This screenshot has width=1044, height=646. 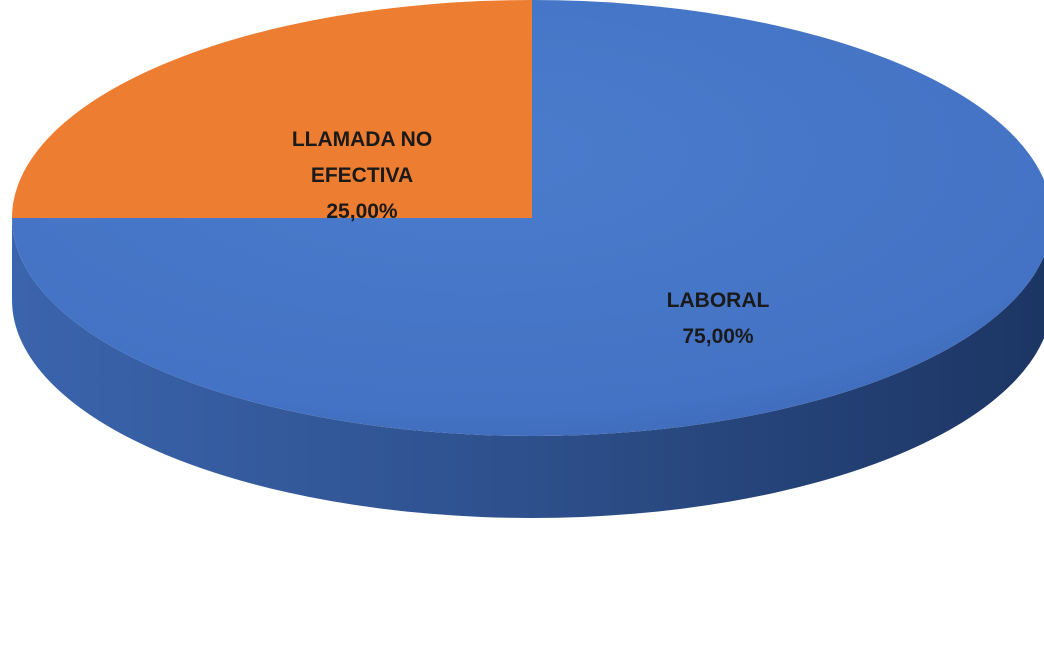 What do you see at coordinates (718, 300) in the screenshot?
I see `slice-label-line: LABORAL` at bounding box center [718, 300].